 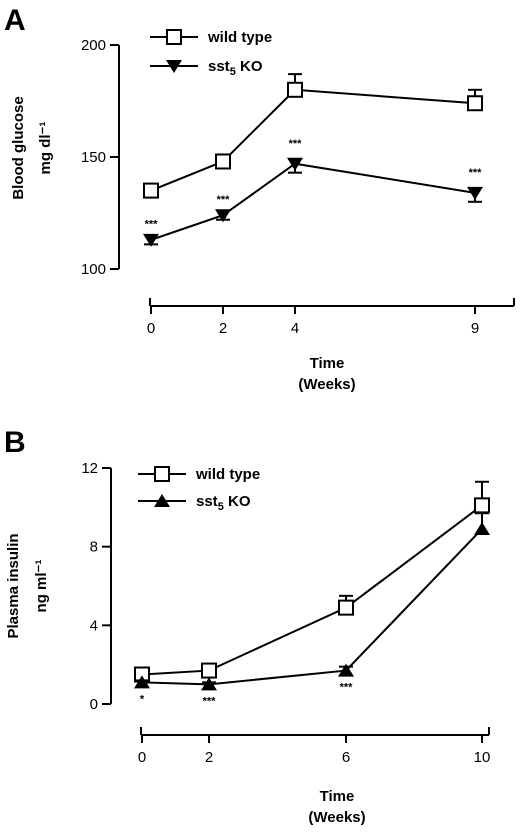 What do you see at coordinates (18, 147) in the screenshot?
I see `y-axis-label: Blood glucose` at bounding box center [18, 147].